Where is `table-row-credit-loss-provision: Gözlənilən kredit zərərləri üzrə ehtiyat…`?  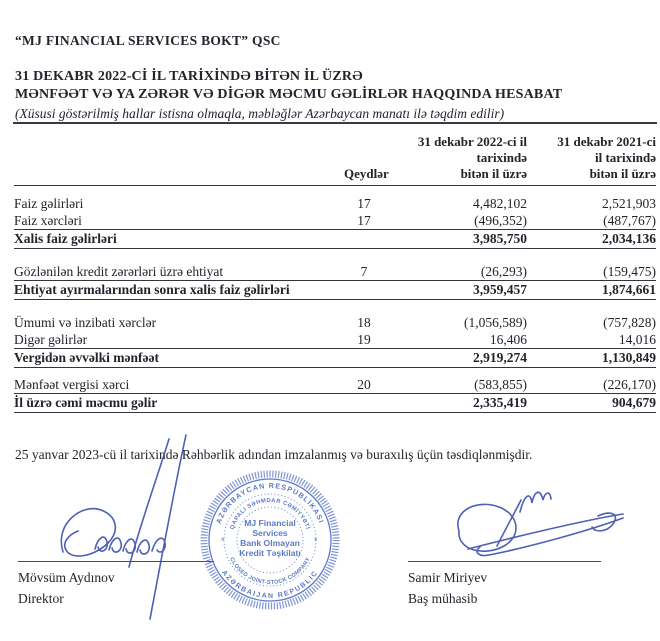
table-row-credit-loss-provision: Gözlənilən kredit zərərləri üzrə ehtiyat… is located at coordinates (335, 271).